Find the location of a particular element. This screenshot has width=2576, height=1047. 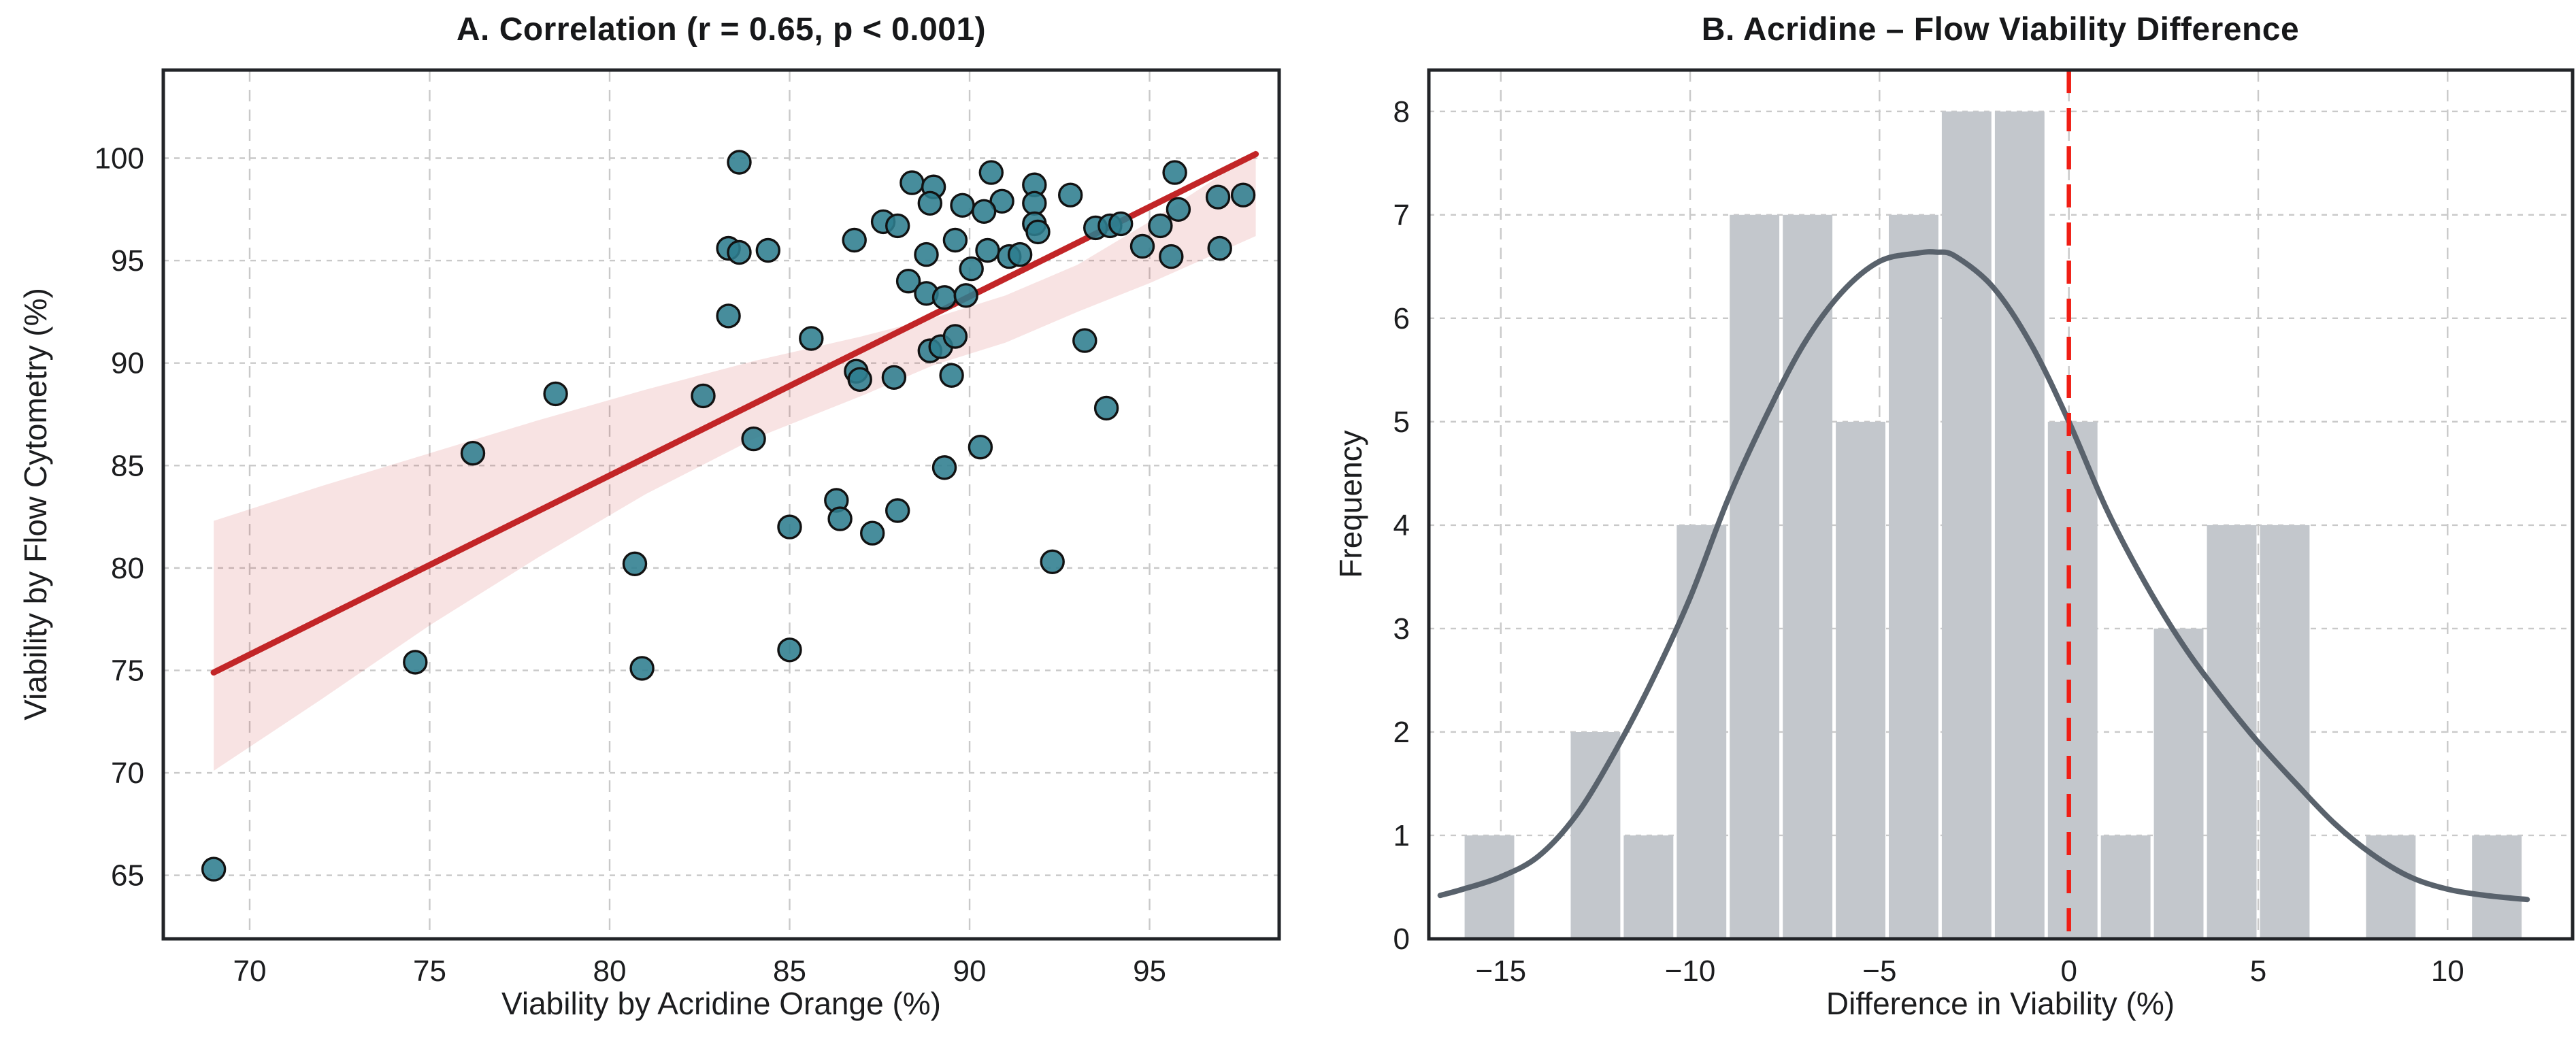

y-tick-label: 90 is located at coordinates (128, 363).